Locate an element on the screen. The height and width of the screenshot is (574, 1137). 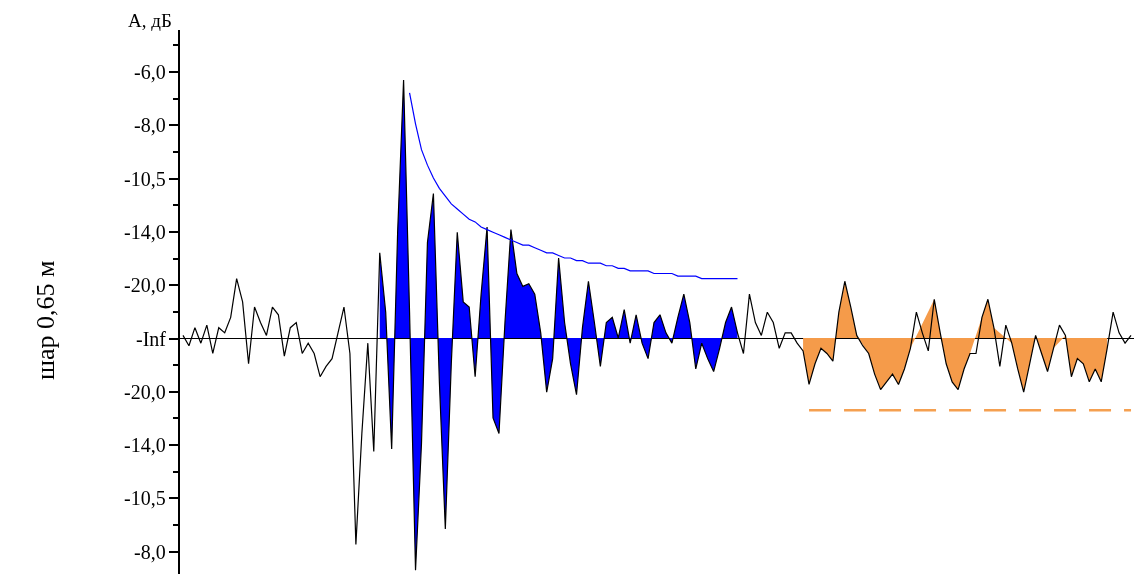
text: -Inf is located at coordinates (151, 339).